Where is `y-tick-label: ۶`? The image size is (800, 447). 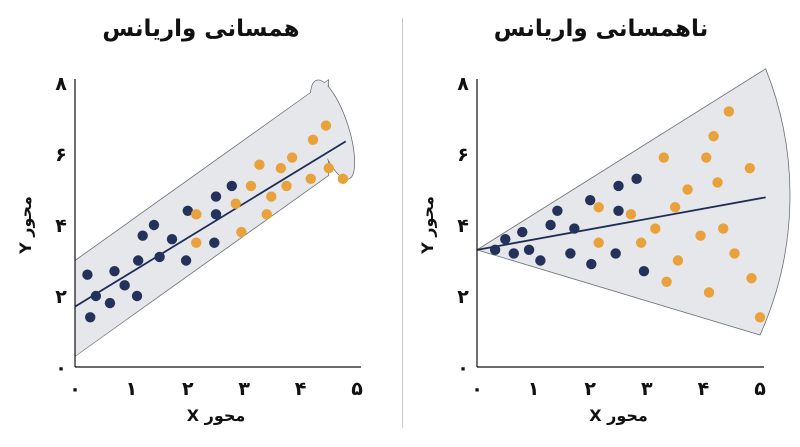
y-tick-label: ۶ is located at coordinates (463, 155).